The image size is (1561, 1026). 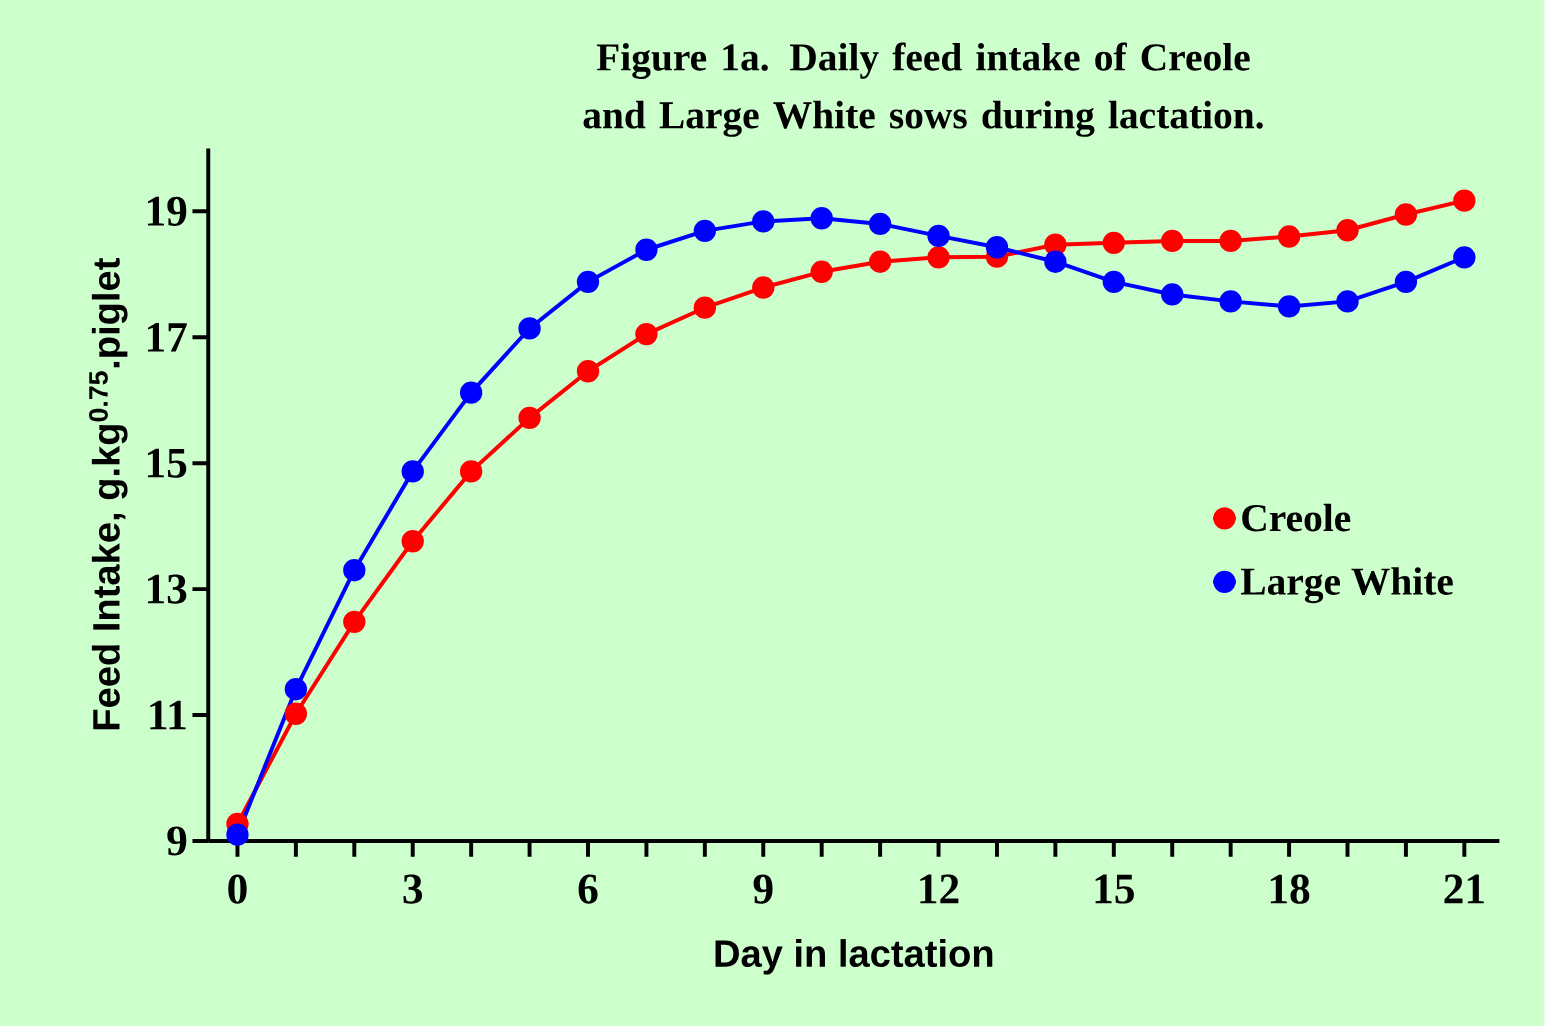 What do you see at coordinates (1114, 889) in the screenshot?
I see `x-tick-label: 15` at bounding box center [1114, 889].